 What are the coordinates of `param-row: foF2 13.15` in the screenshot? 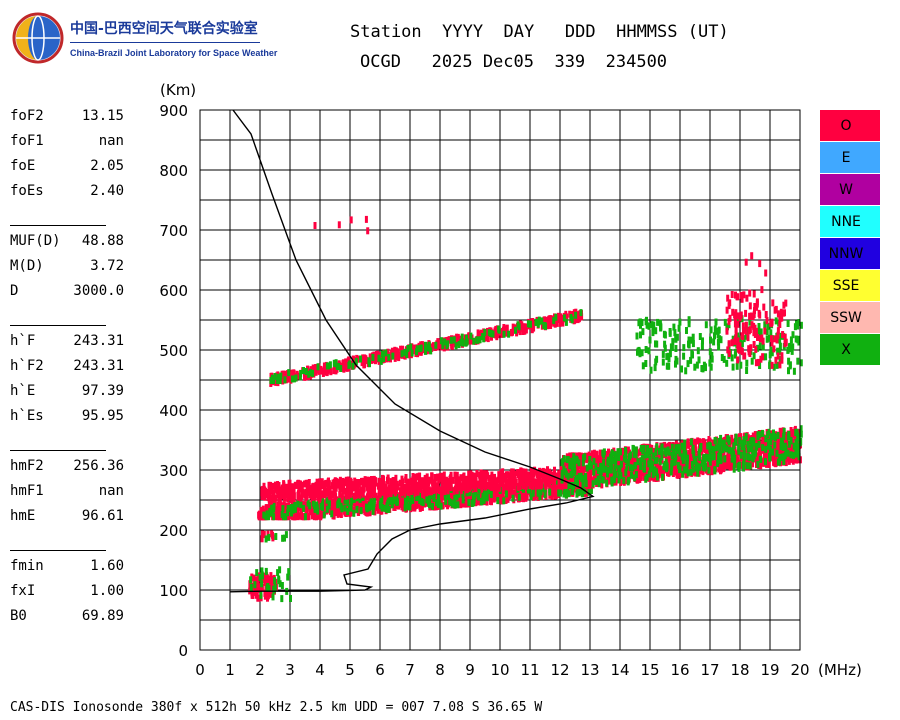 It's located at (80, 118).